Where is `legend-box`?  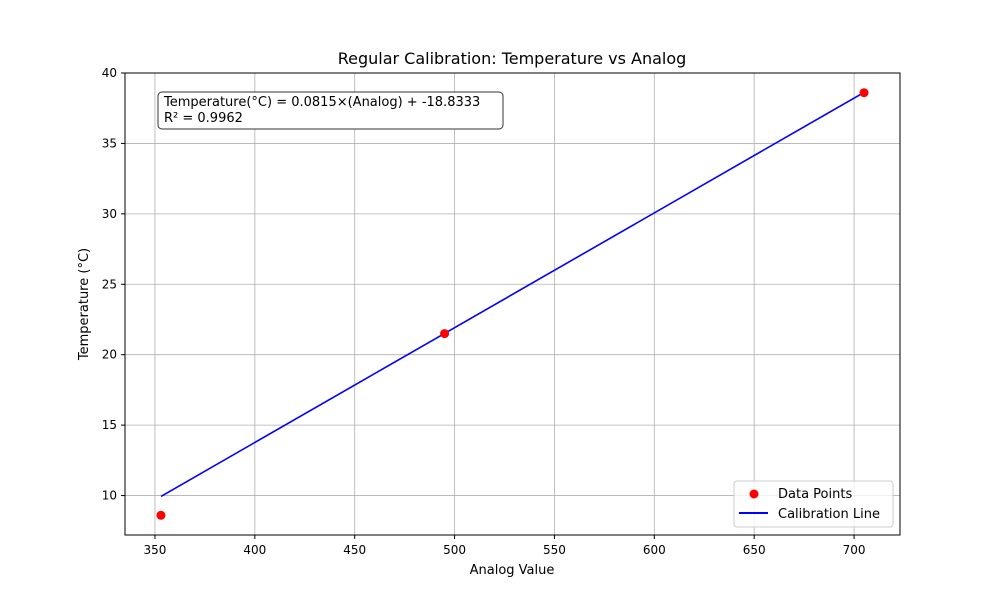 legend-box is located at coordinates (813, 504).